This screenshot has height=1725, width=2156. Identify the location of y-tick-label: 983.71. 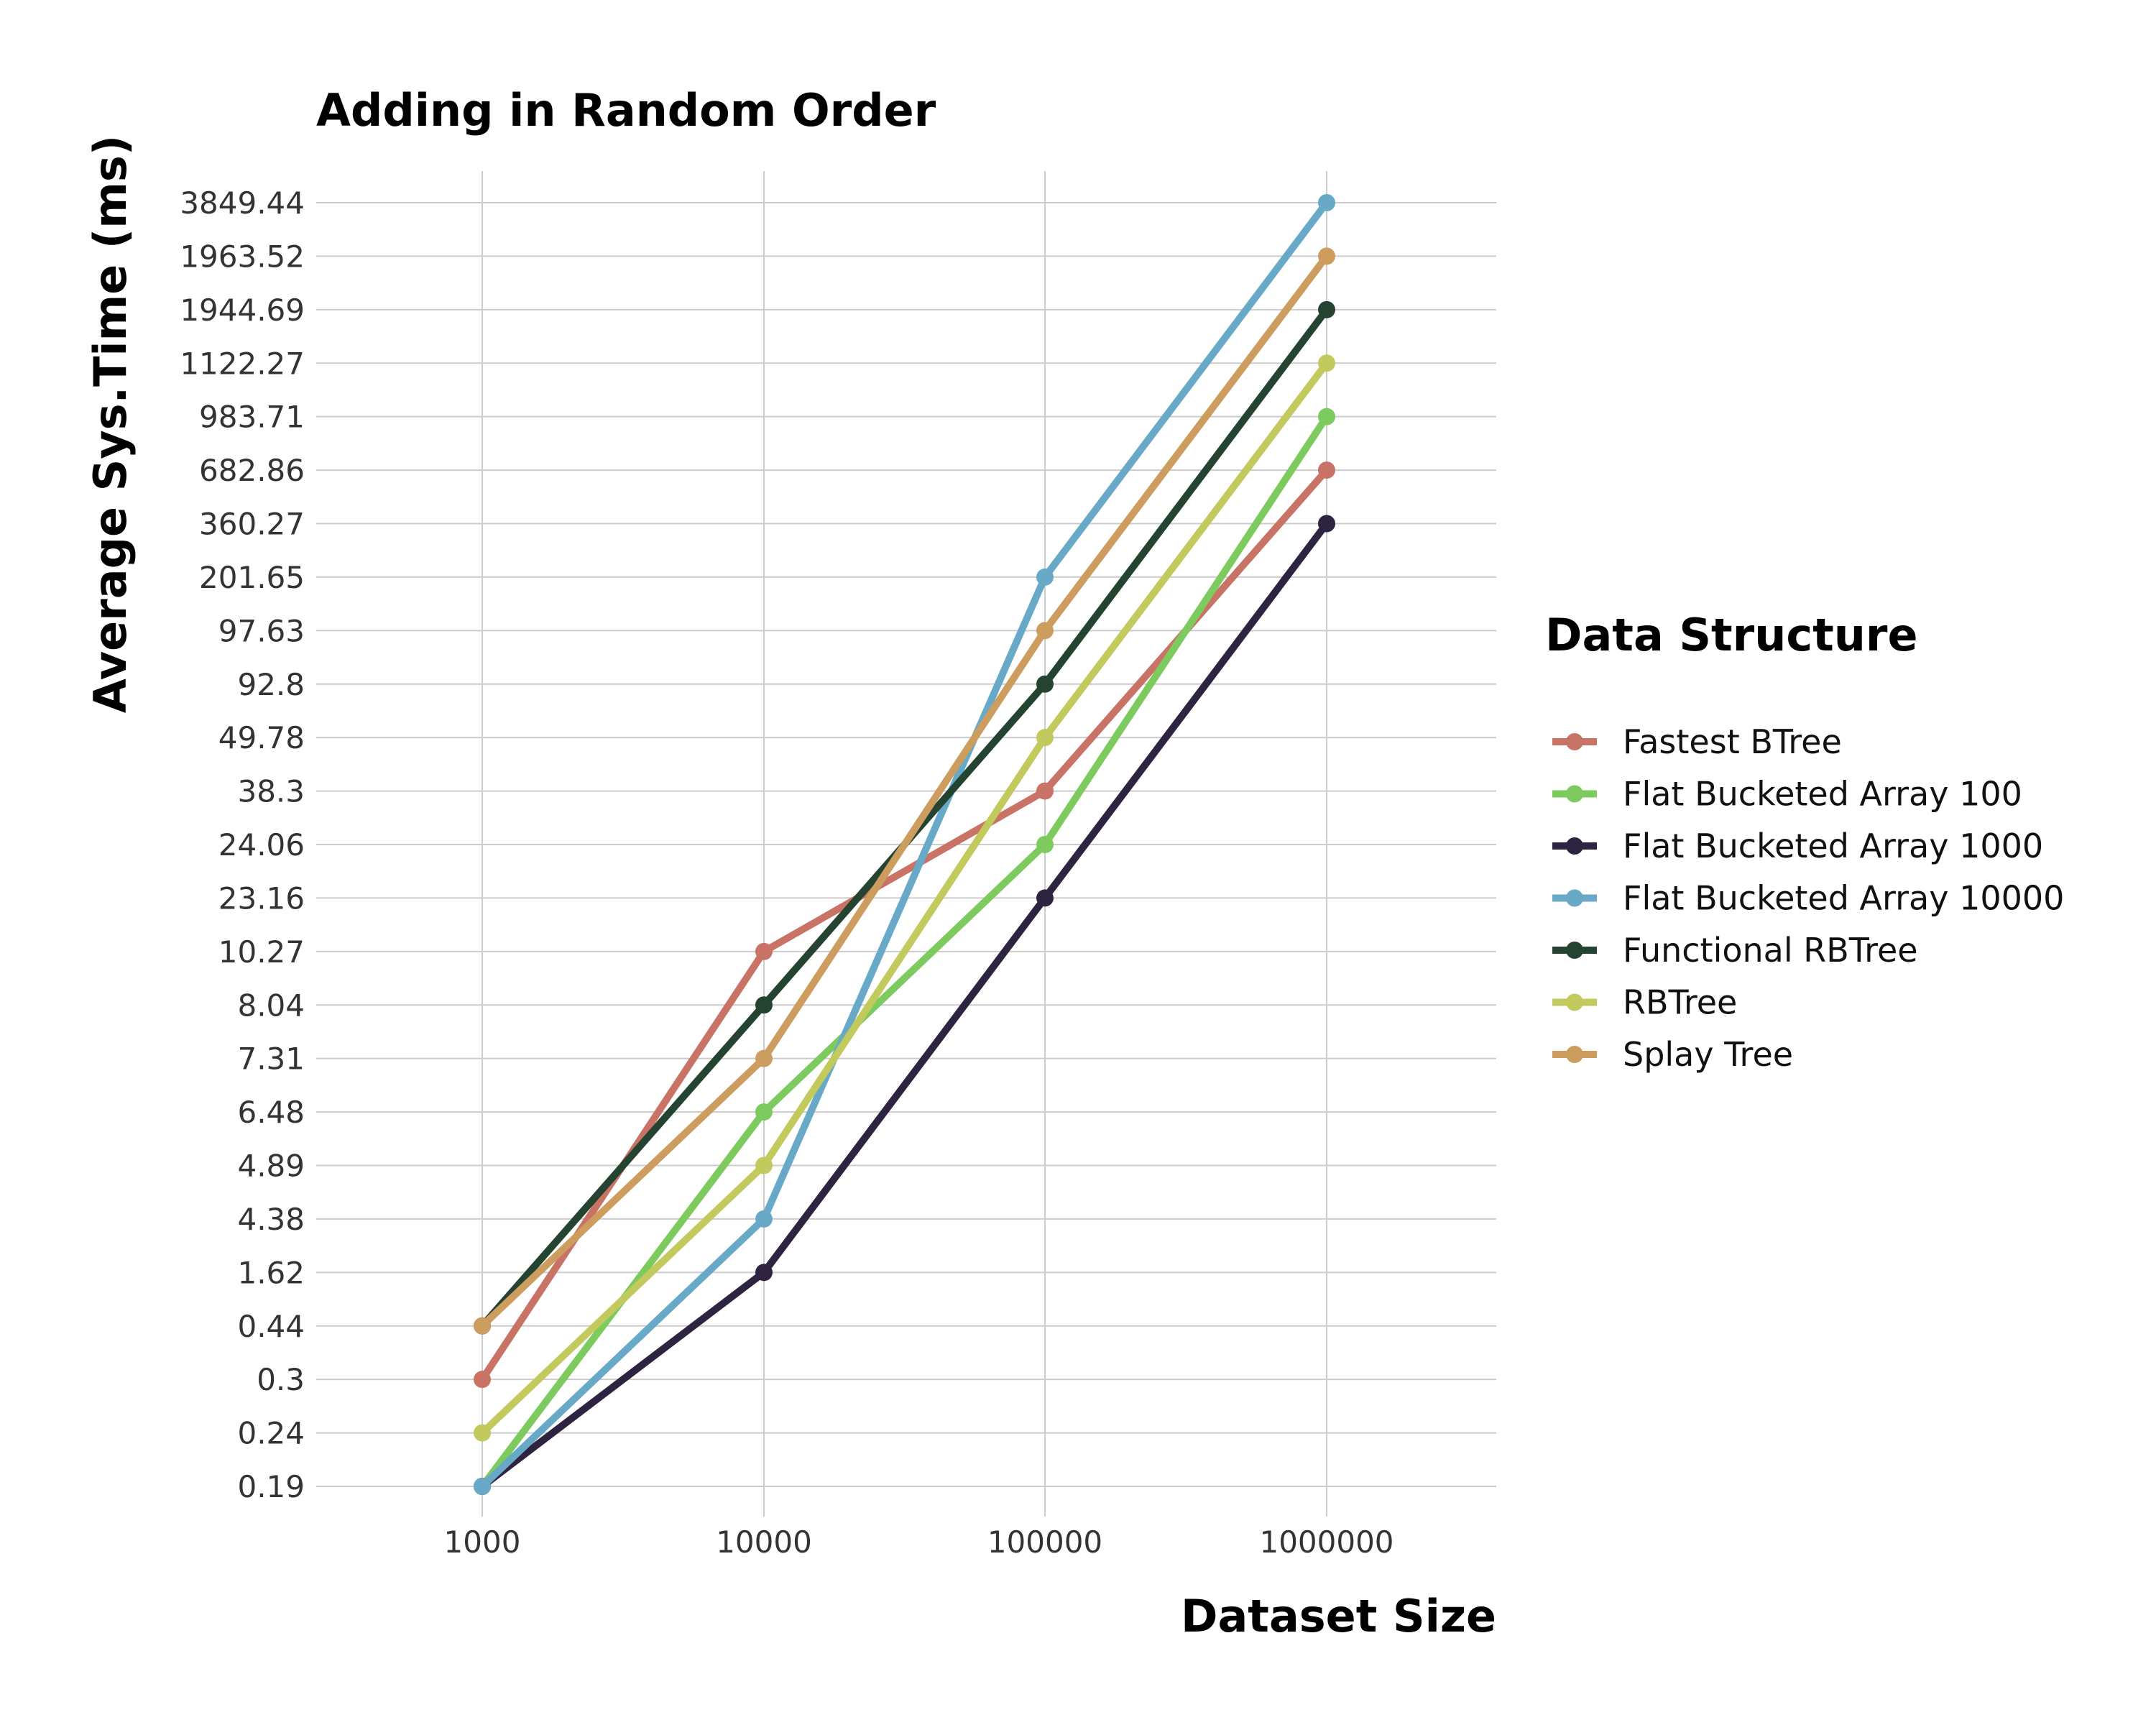
(252, 417).